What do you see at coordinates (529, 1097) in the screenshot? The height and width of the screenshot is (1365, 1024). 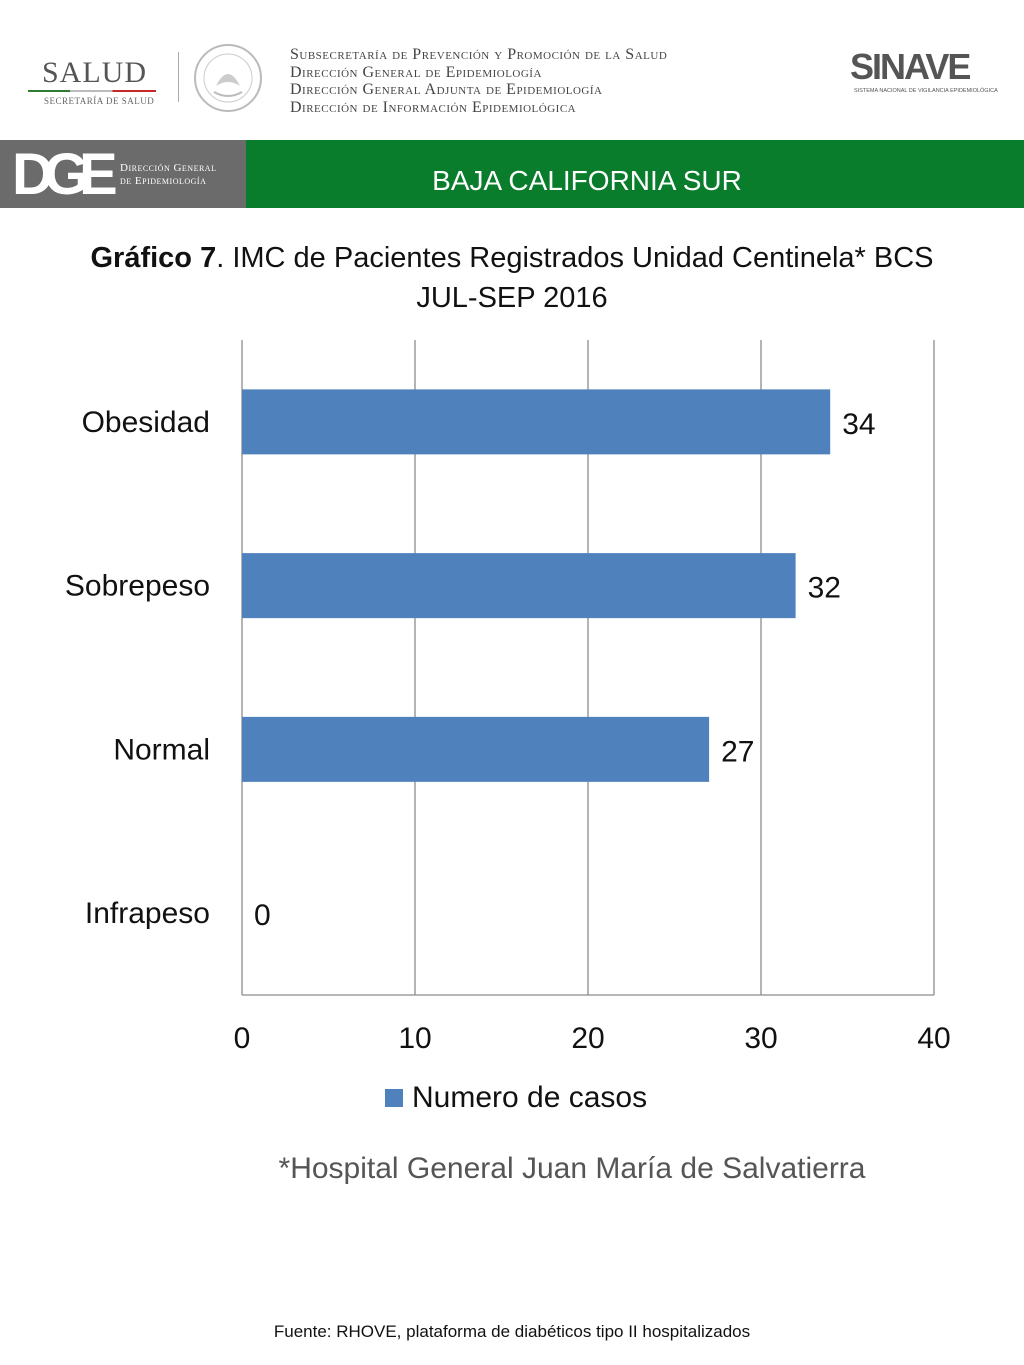 I see `legend-label: Numero de casos` at bounding box center [529, 1097].